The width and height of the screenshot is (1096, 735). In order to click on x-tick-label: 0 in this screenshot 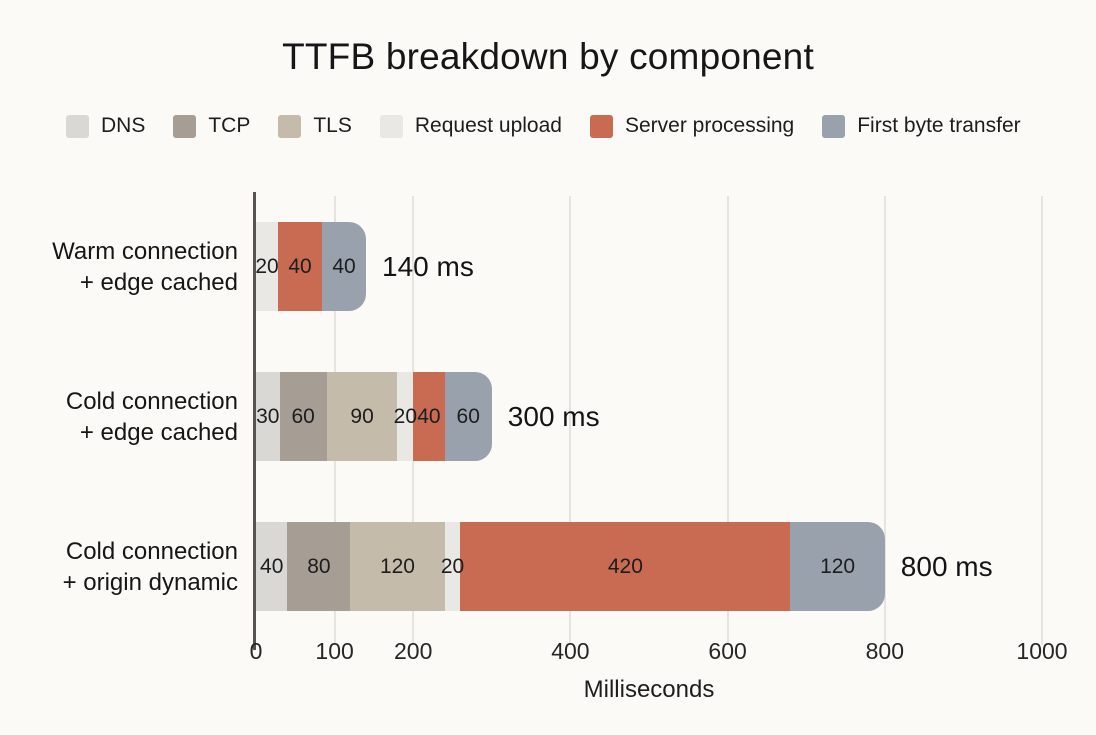, I will do `click(256, 651)`.